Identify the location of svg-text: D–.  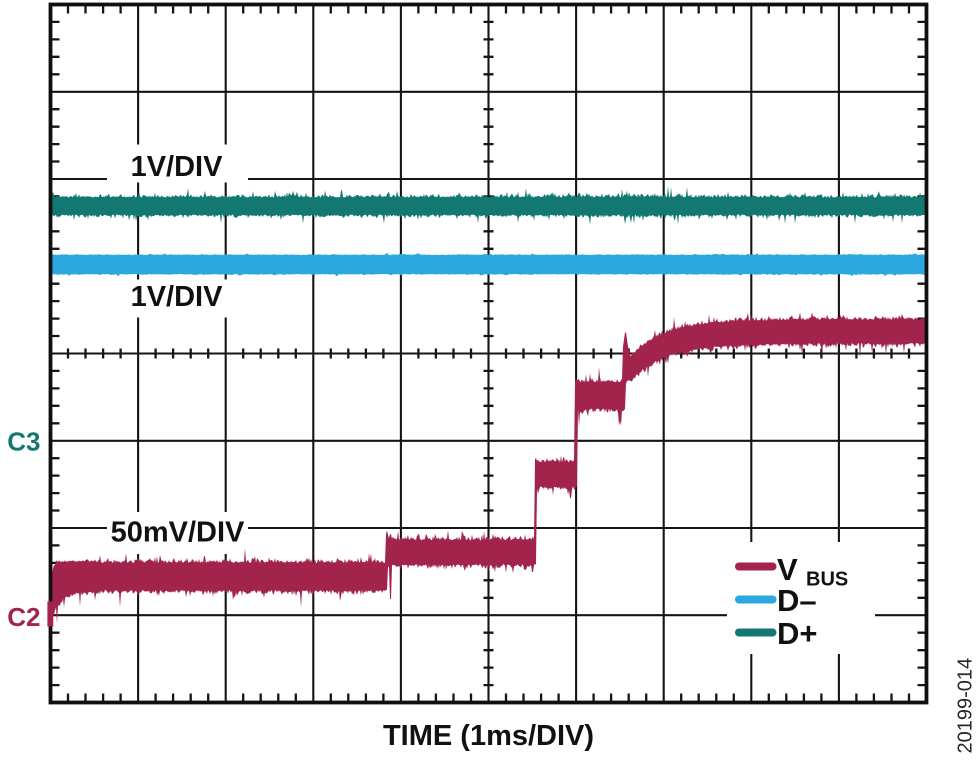
(797, 600).